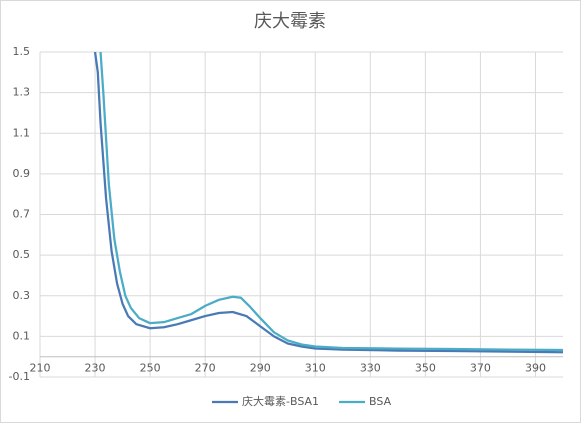 This screenshot has height=423, width=581. Describe the element at coordinates (22, 92) in the screenshot. I see `y-tick-label: 1.3` at that location.